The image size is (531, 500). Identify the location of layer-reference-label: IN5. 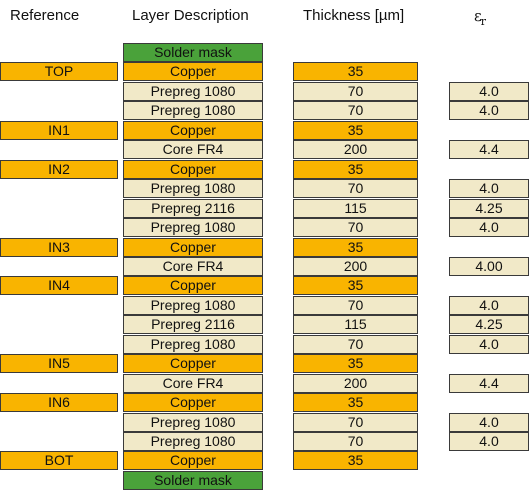
(59, 363).